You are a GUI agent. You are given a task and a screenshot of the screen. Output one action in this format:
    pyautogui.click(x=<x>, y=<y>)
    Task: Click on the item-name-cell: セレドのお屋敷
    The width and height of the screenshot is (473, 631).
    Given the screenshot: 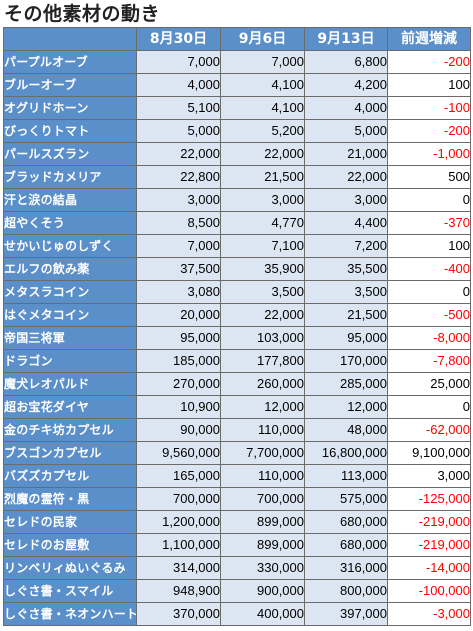 What is the action you would take?
    pyautogui.click(x=70, y=545)
    